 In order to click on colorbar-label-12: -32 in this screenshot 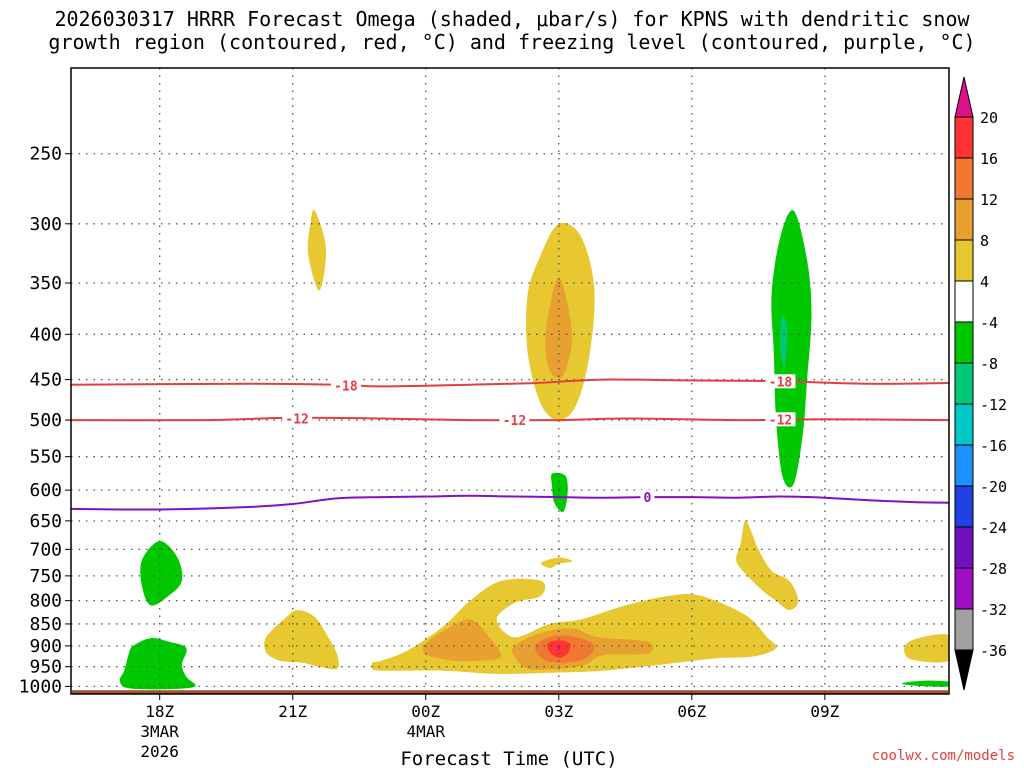, I will do `click(993, 610)`.